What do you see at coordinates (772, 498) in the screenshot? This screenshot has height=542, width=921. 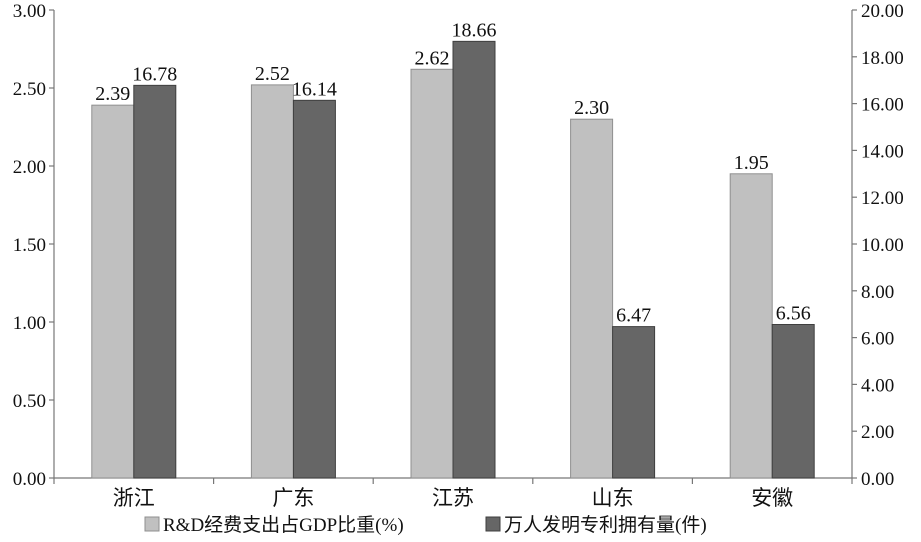 I see `category-label: 安徽` at bounding box center [772, 498].